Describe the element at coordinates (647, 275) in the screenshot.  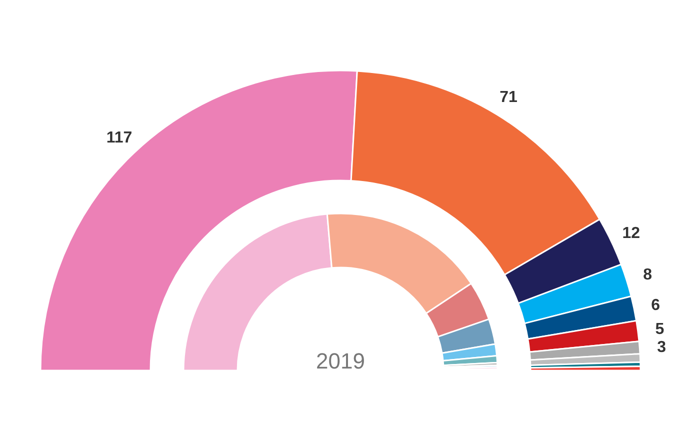
I see `data-label: 8` at that location.